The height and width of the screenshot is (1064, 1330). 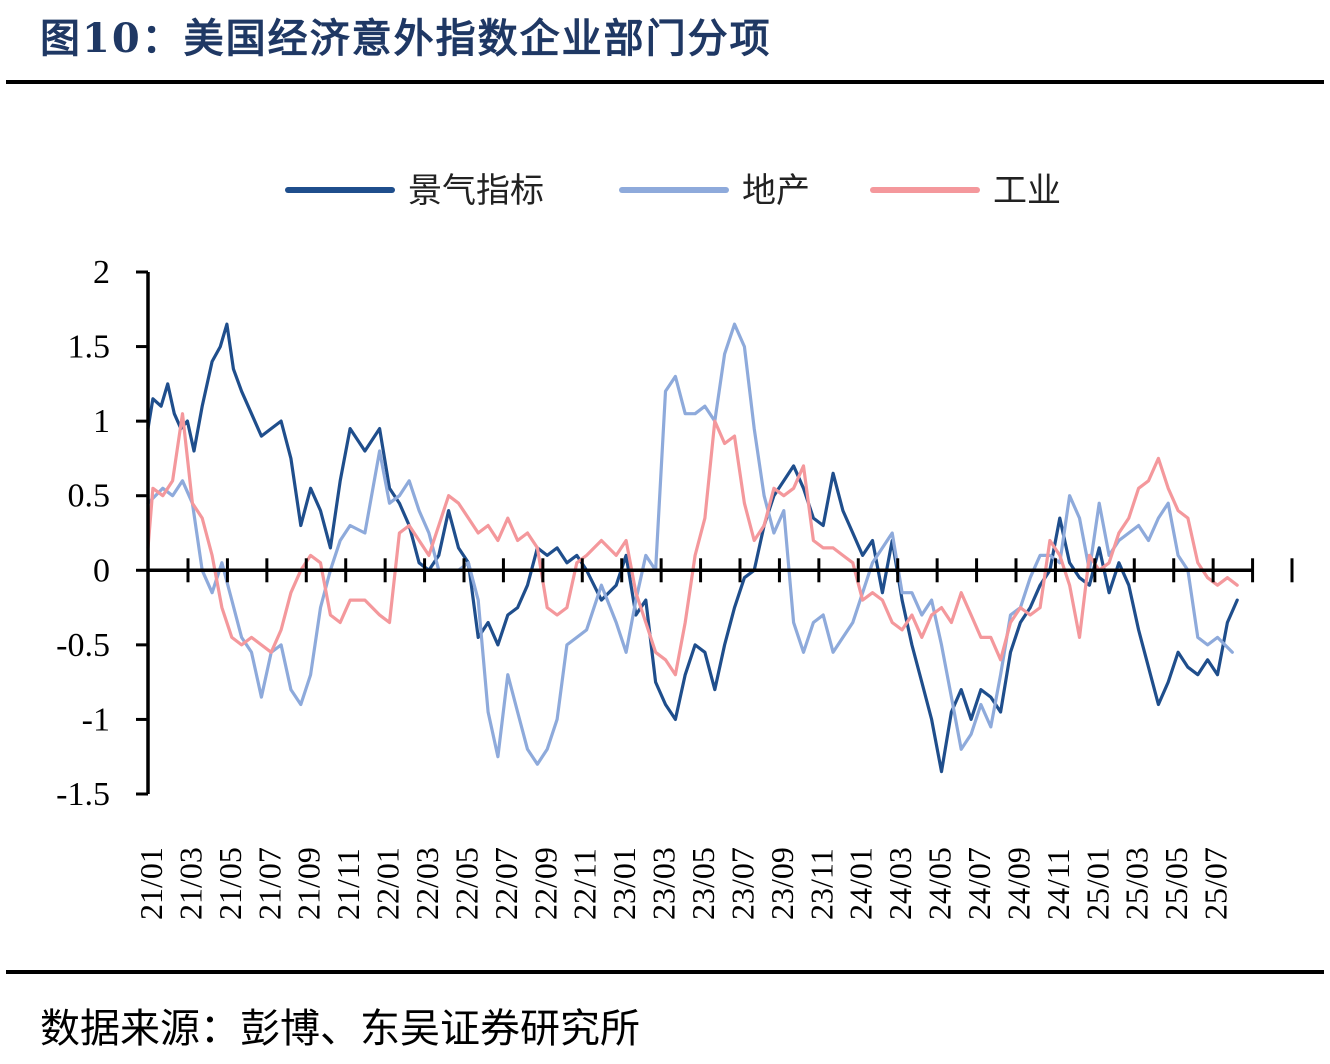 I want to click on x-tick-label: 24/07, so click(x=979, y=883).